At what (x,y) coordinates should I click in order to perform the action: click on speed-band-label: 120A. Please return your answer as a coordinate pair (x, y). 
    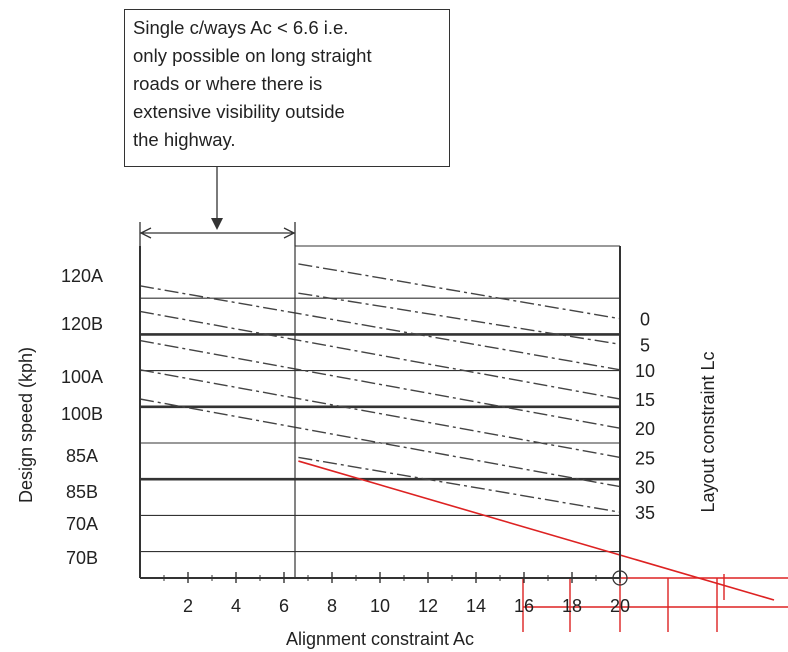
    Looking at the image, I should click on (82, 276).